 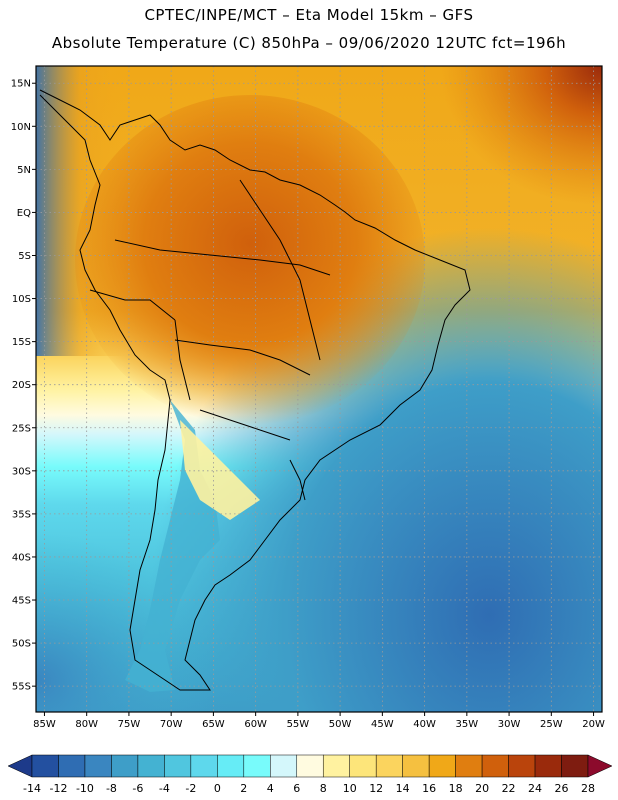 What do you see at coordinates (217, 788) in the screenshot?
I see `colorbar-level-label: 0` at bounding box center [217, 788].